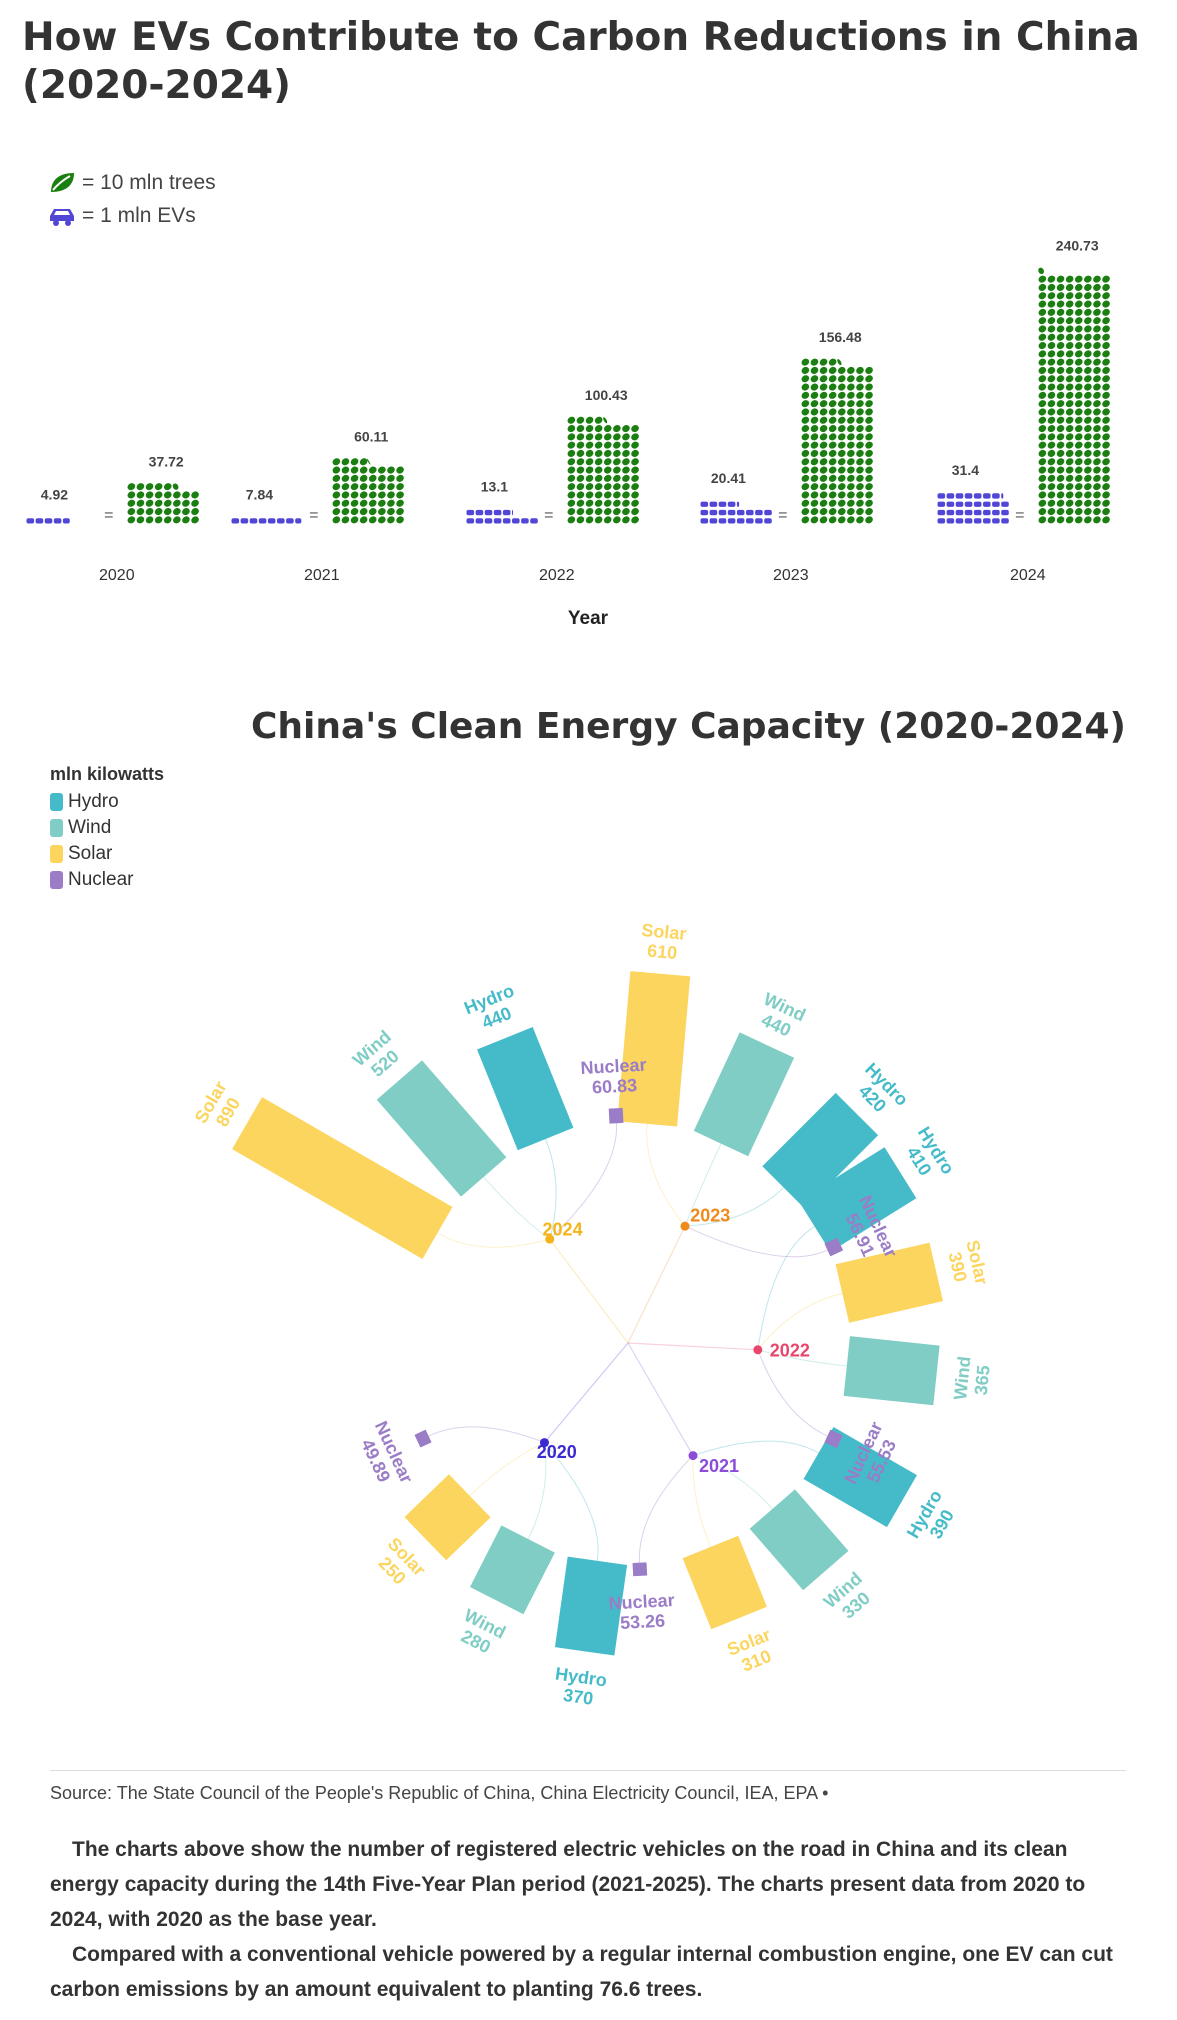 This screenshot has width=1177, height=2020. I want to click on legend-wind-label: Wind, so click(90, 827).